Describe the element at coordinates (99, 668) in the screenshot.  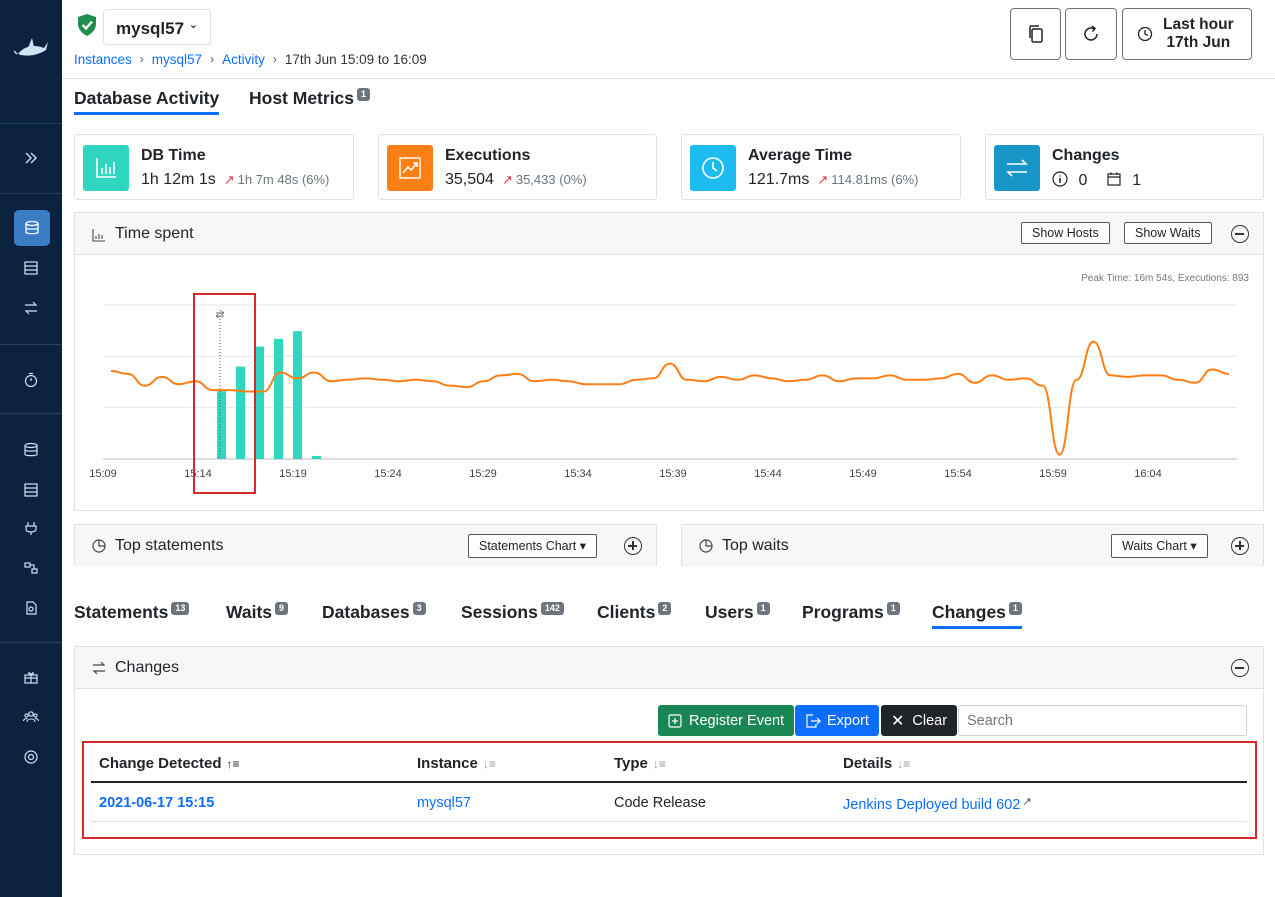
I see `arrows-exchange-icon` at that location.